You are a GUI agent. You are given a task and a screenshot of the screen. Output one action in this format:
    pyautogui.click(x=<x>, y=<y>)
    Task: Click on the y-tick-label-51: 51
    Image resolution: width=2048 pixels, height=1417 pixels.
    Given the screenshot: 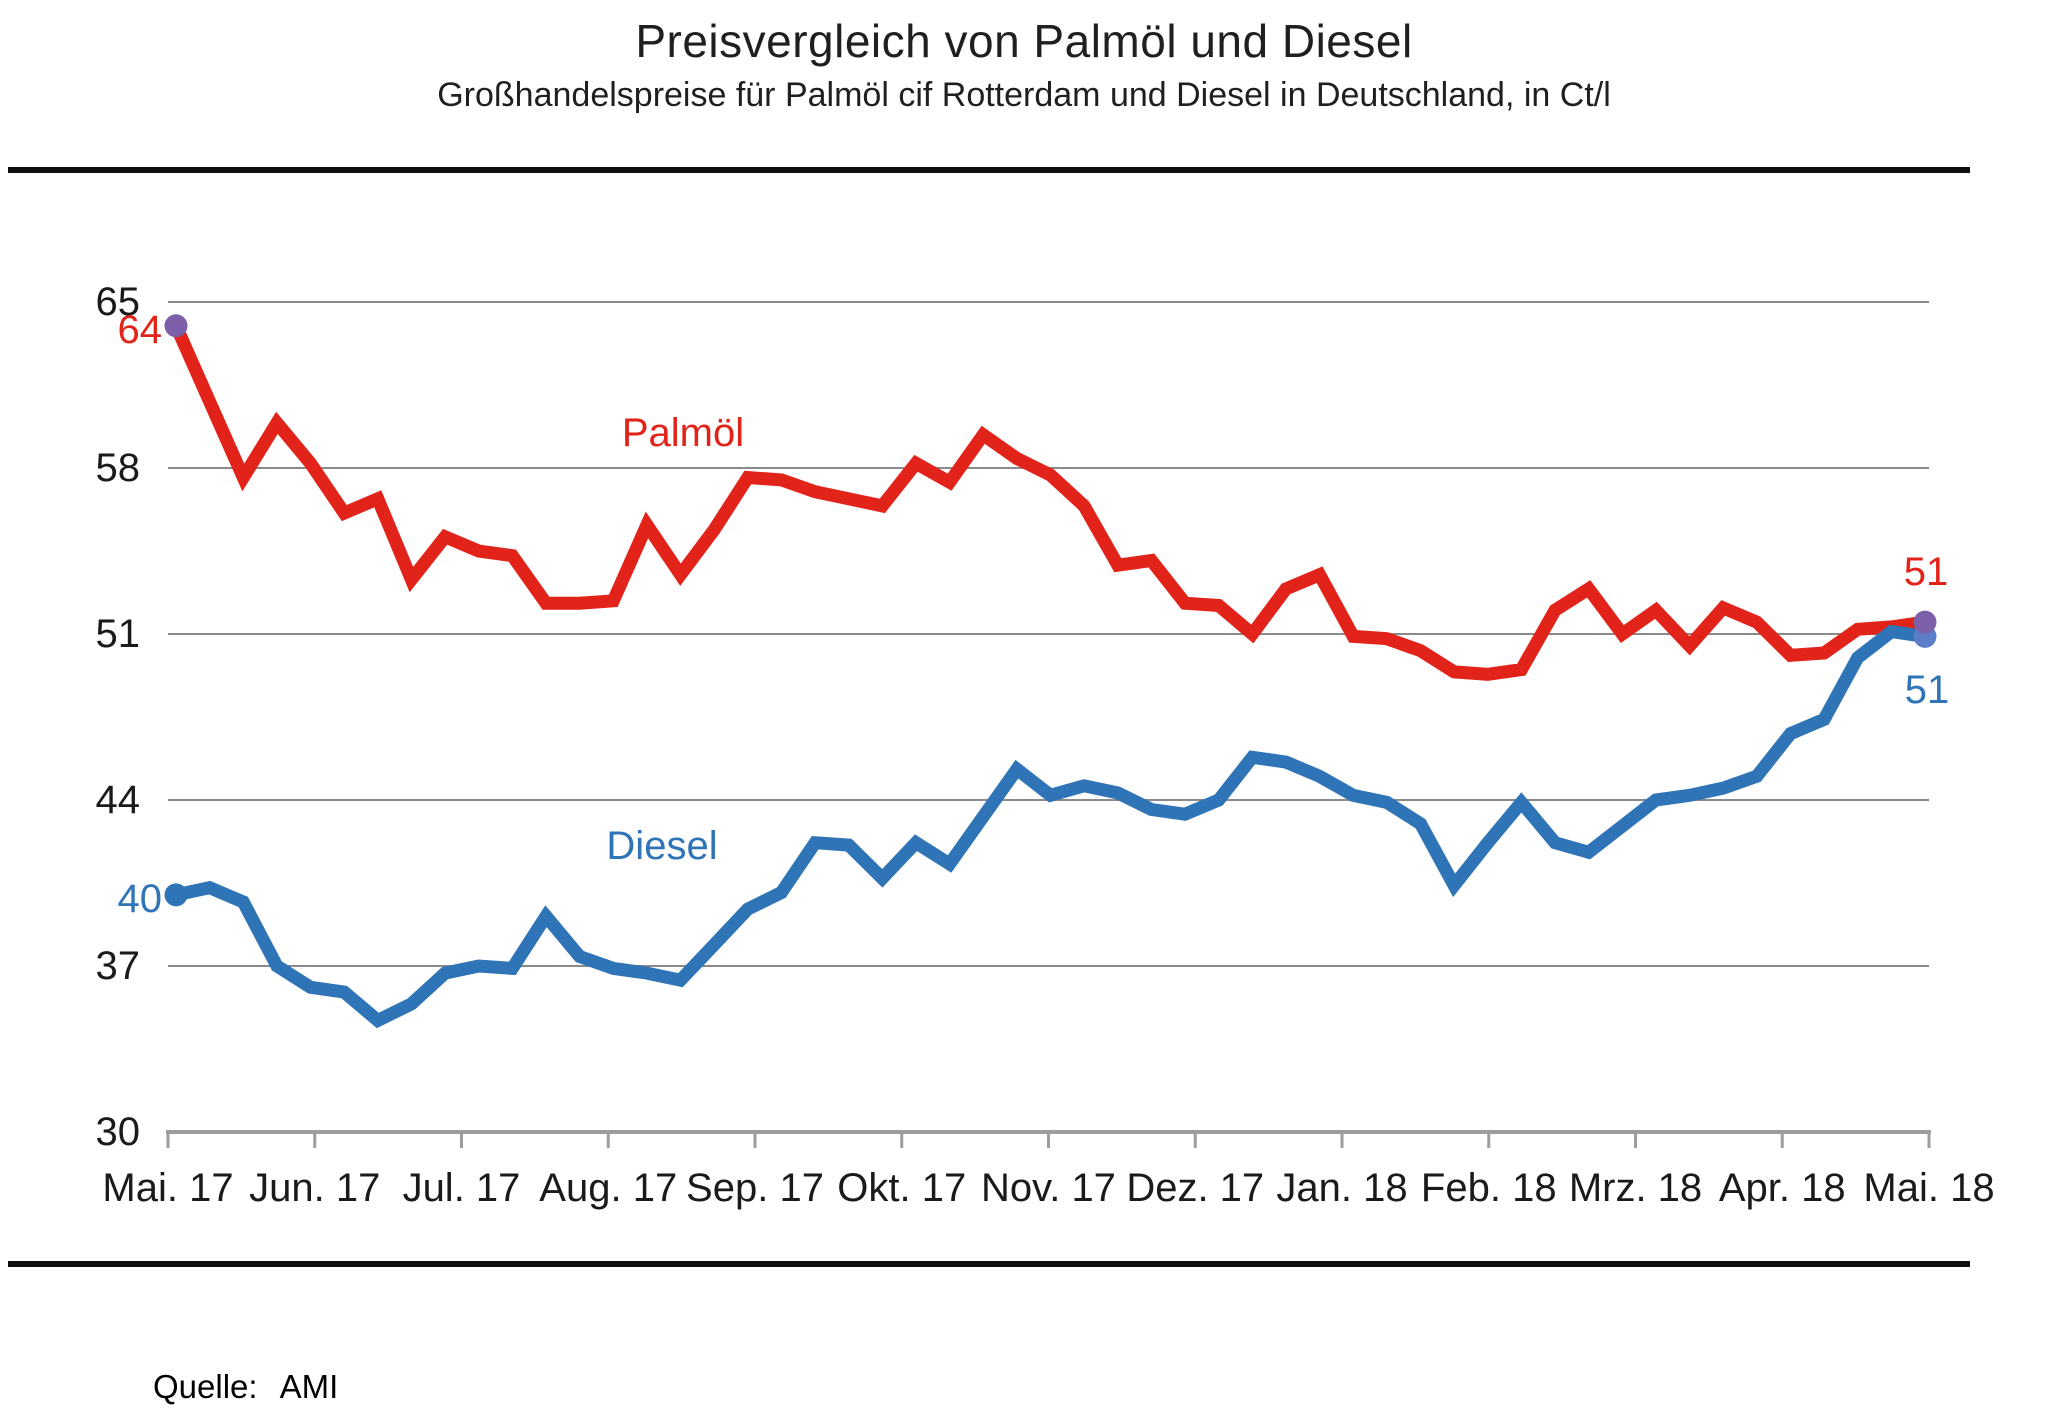 What is the action you would take?
    pyautogui.click(x=118, y=634)
    